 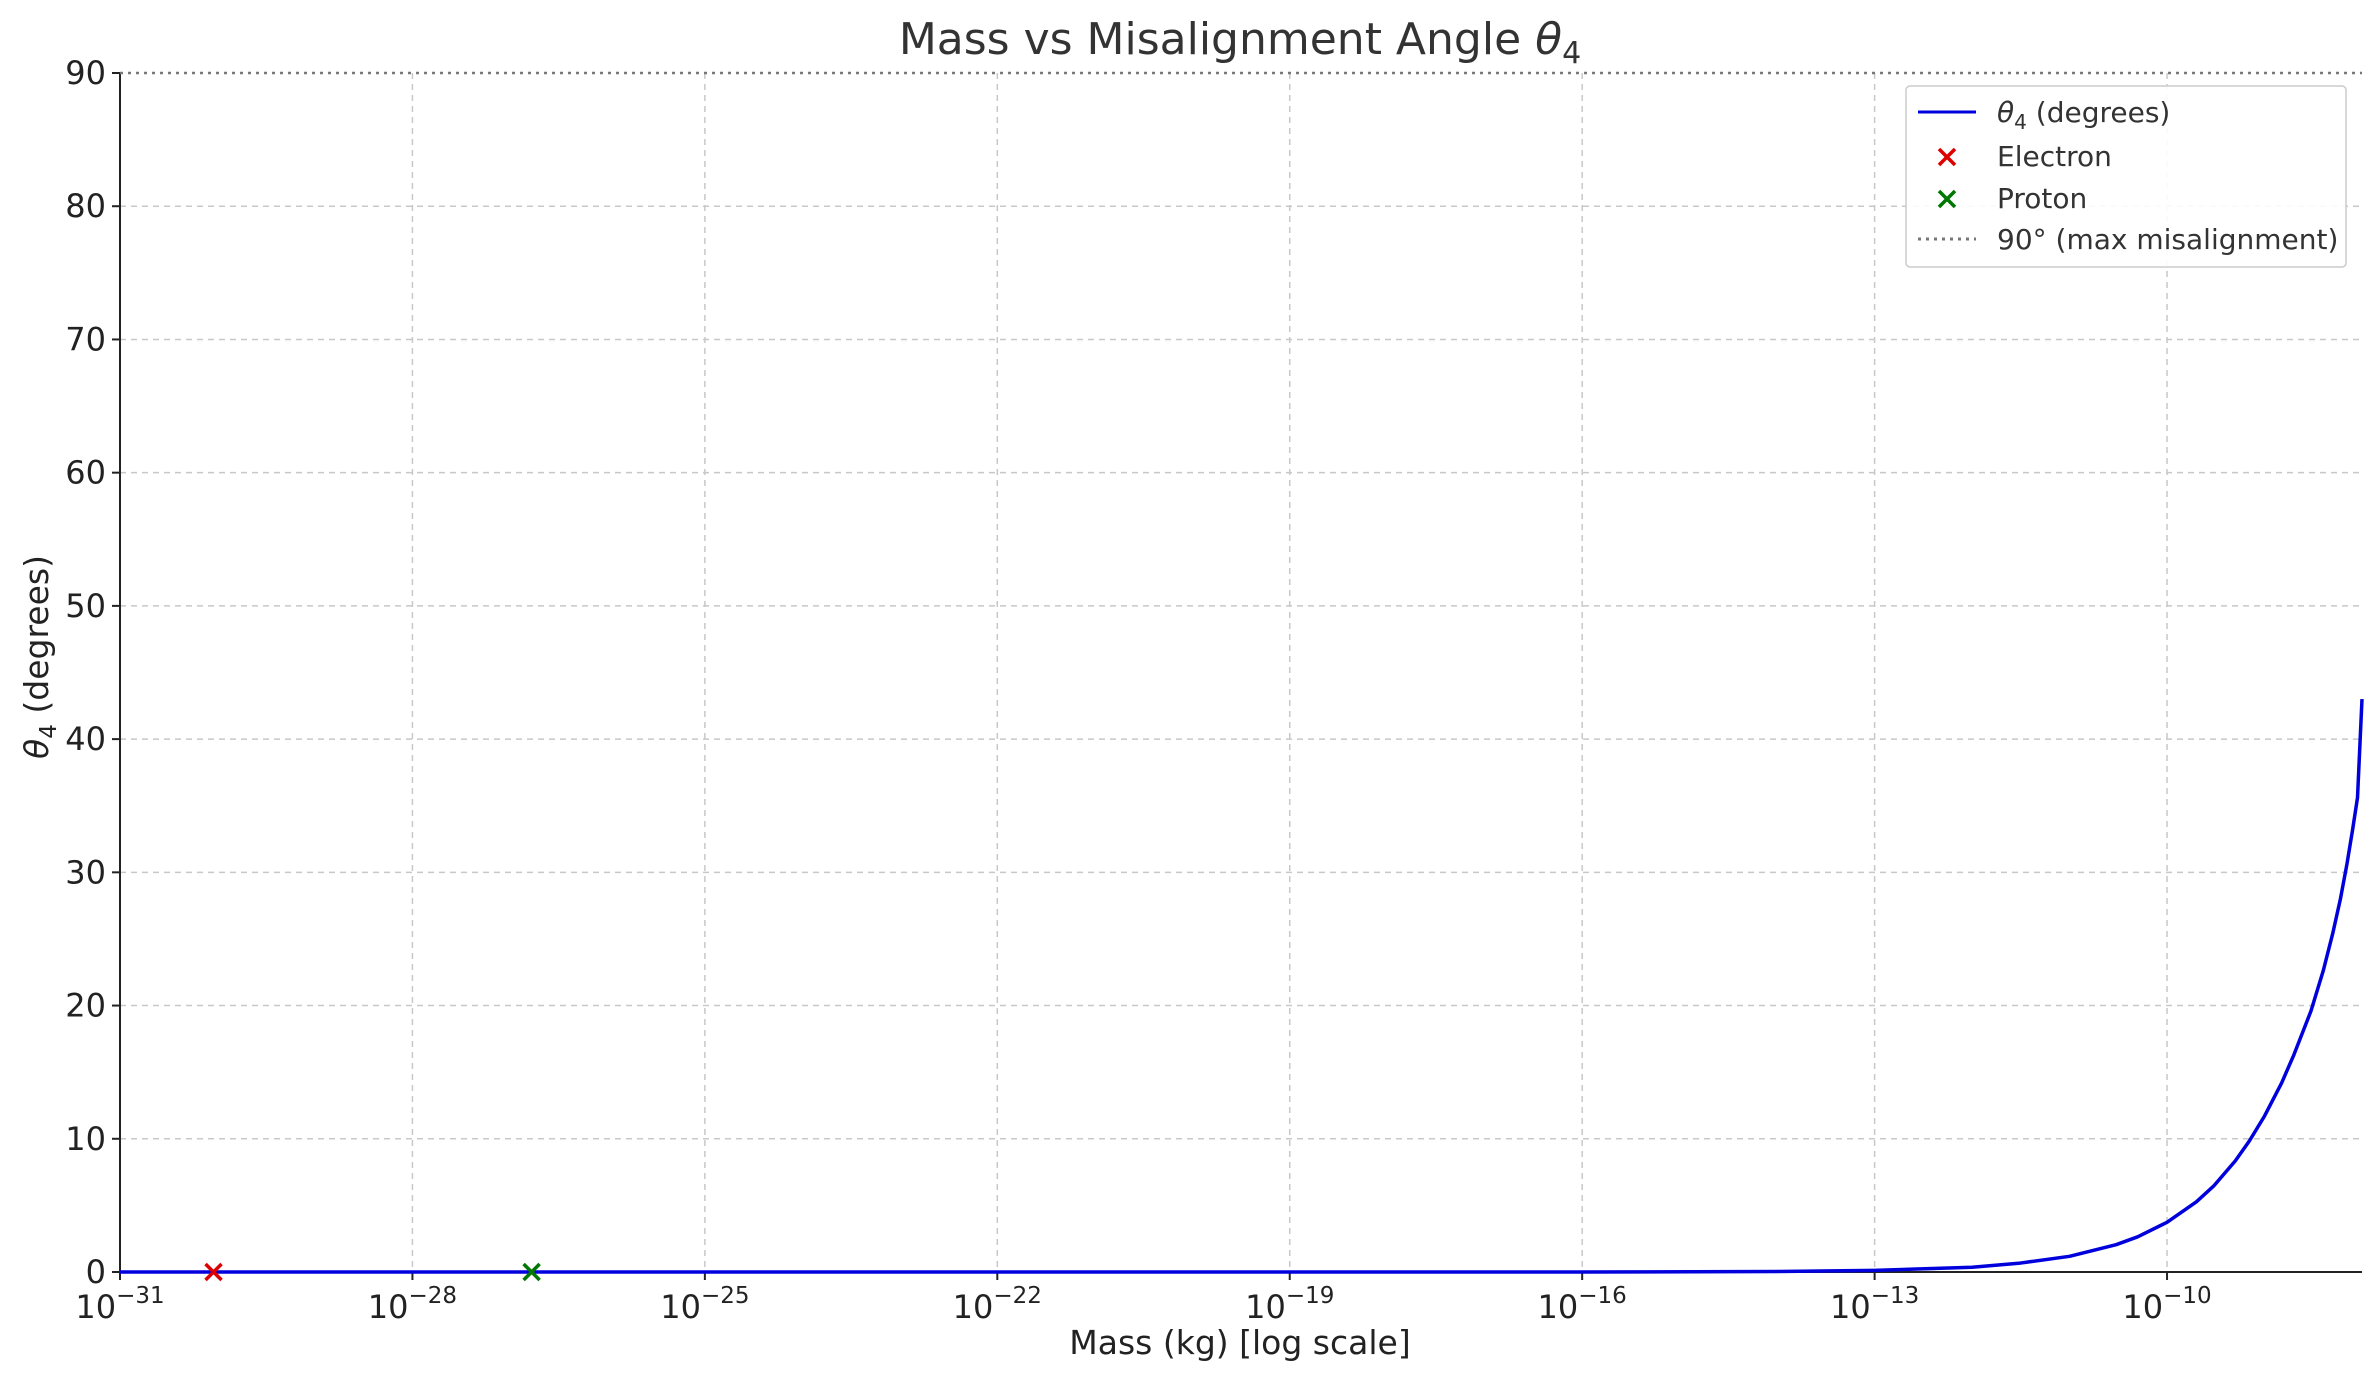 I want to click on chart-title-symbol: θ, so click(x=1548, y=39).